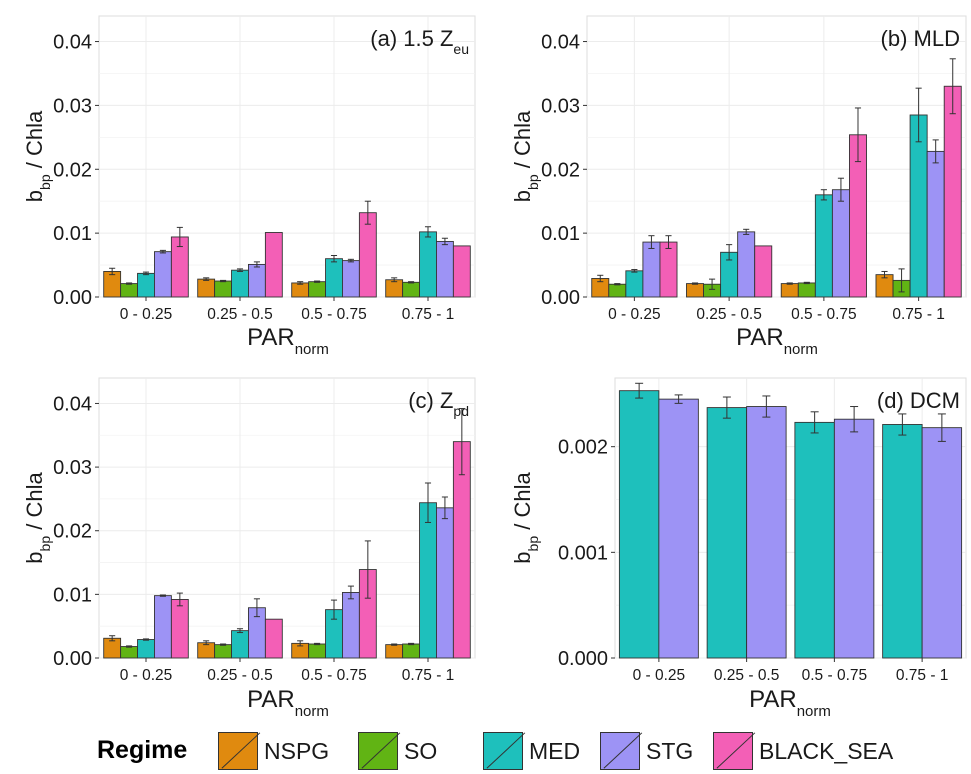 The height and width of the screenshot is (774, 971). What do you see at coordinates (378, 751) in the screenshot?
I see `legend-key-so` at bounding box center [378, 751].